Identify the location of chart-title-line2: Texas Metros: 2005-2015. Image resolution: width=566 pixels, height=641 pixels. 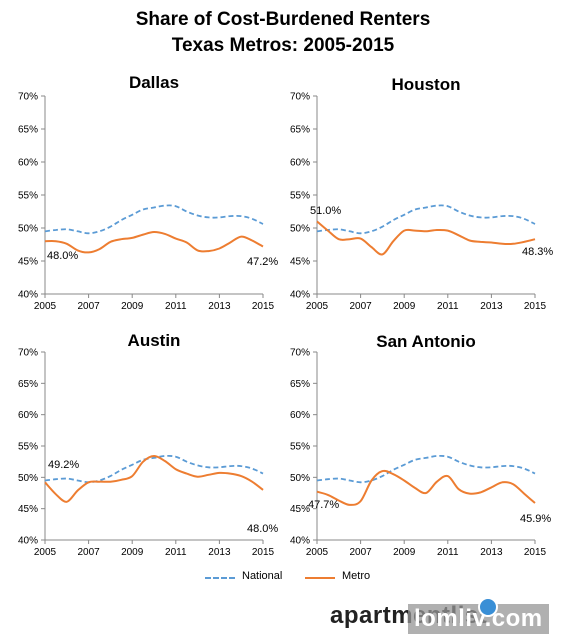
(283, 45).